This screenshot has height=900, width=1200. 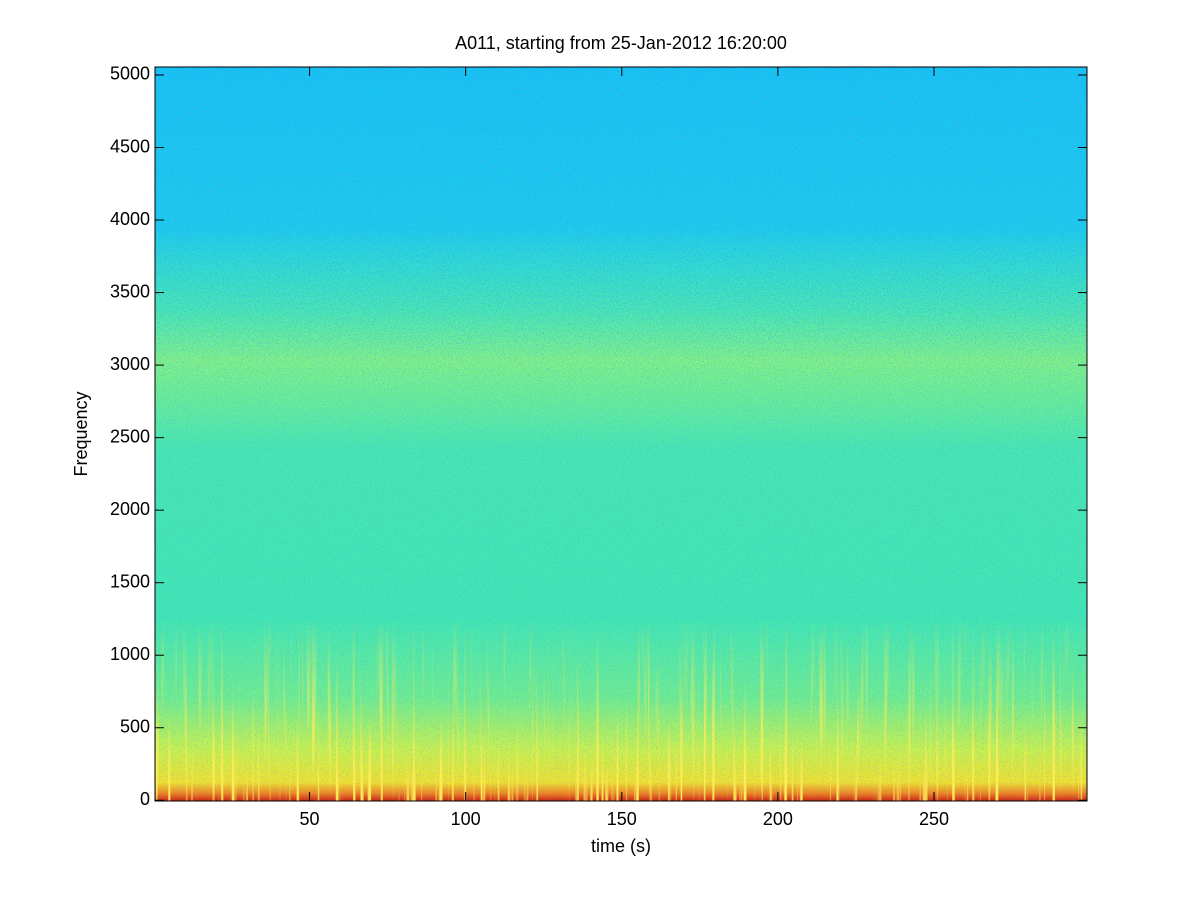 I want to click on x-tick-label: 100, so click(x=466, y=819).